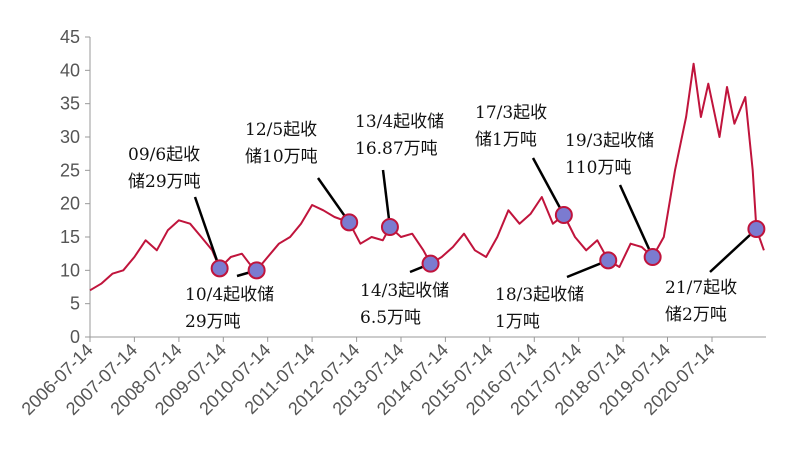  What do you see at coordinates (70, 37) in the screenshot?
I see `y-tick-label: 45` at bounding box center [70, 37].